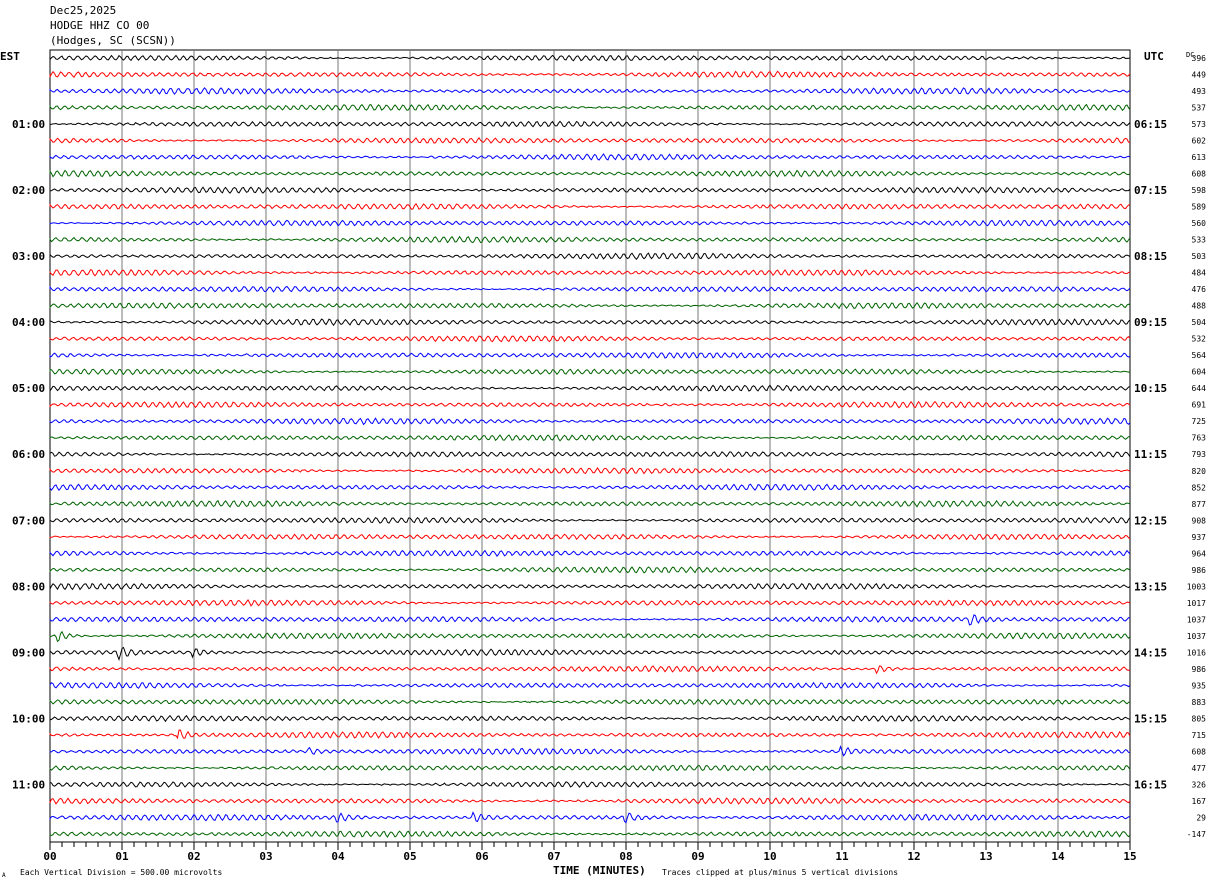 The width and height of the screenshot is (1210, 886). What do you see at coordinates (1199, 702) in the screenshot?
I see `dc-value: 883` at bounding box center [1199, 702].